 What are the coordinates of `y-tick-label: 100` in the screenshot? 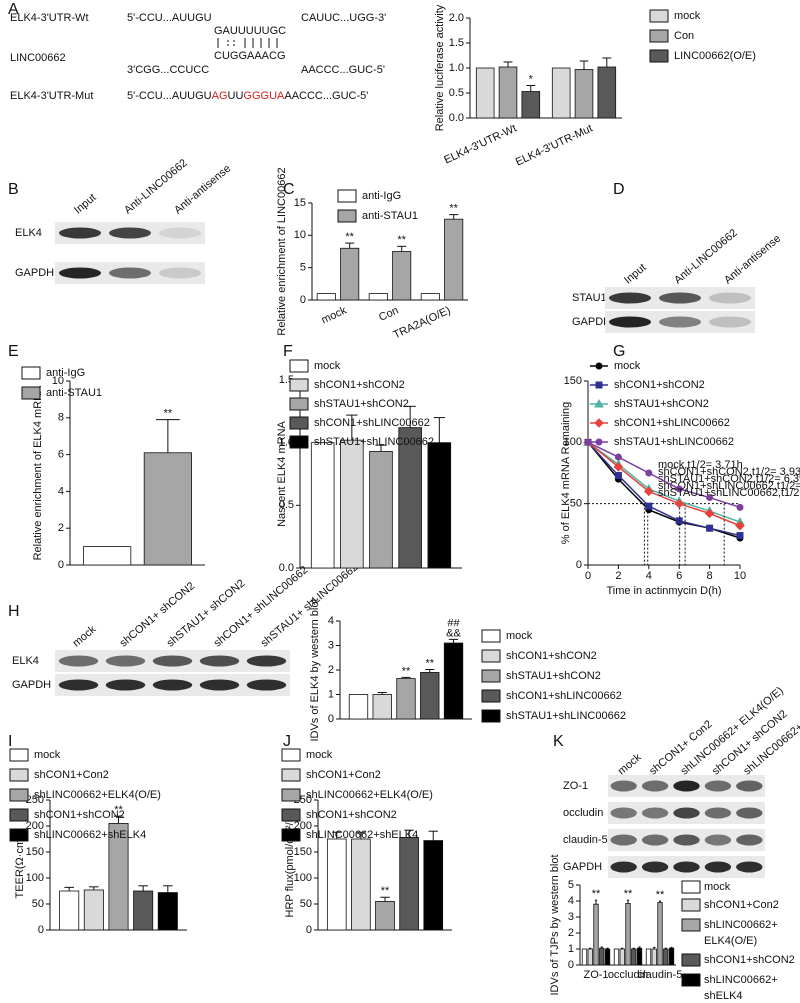 It's located at (303, 878).